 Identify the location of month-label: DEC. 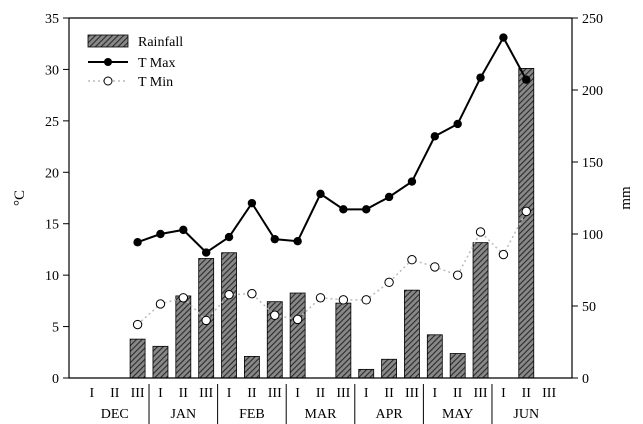
(115, 414).